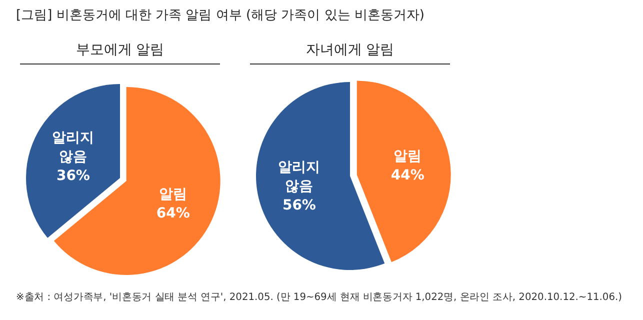 The image size is (643, 320). What do you see at coordinates (350, 50) in the screenshot?
I see `chart-subtitle: 자녀에게 알림` at bounding box center [350, 50].